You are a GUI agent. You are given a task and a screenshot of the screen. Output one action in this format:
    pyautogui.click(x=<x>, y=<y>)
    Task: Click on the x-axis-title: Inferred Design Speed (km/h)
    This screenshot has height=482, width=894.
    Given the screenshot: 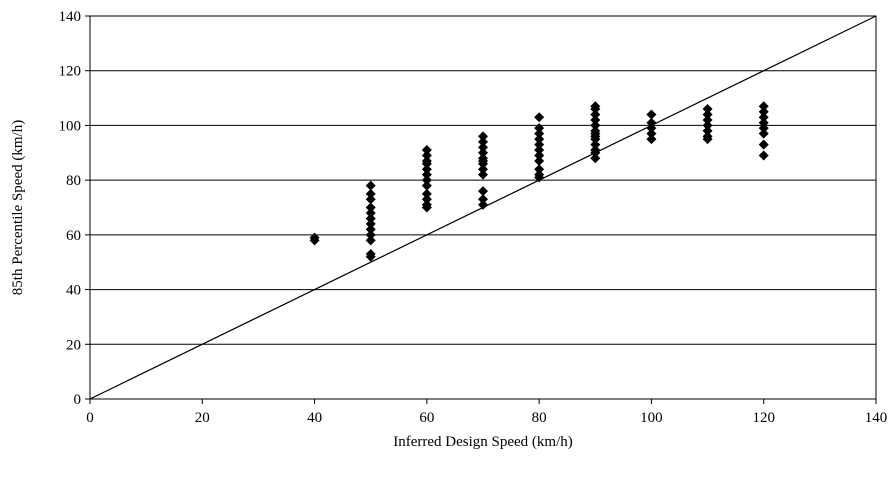 What is the action you would take?
    pyautogui.click(x=483, y=442)
    